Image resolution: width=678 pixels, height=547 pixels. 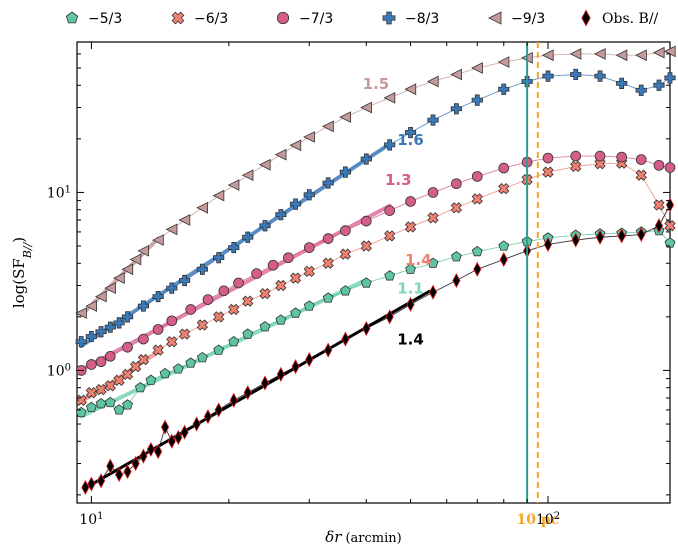 I want to click on legend-label: −8/3, so click(x=422, y=19).